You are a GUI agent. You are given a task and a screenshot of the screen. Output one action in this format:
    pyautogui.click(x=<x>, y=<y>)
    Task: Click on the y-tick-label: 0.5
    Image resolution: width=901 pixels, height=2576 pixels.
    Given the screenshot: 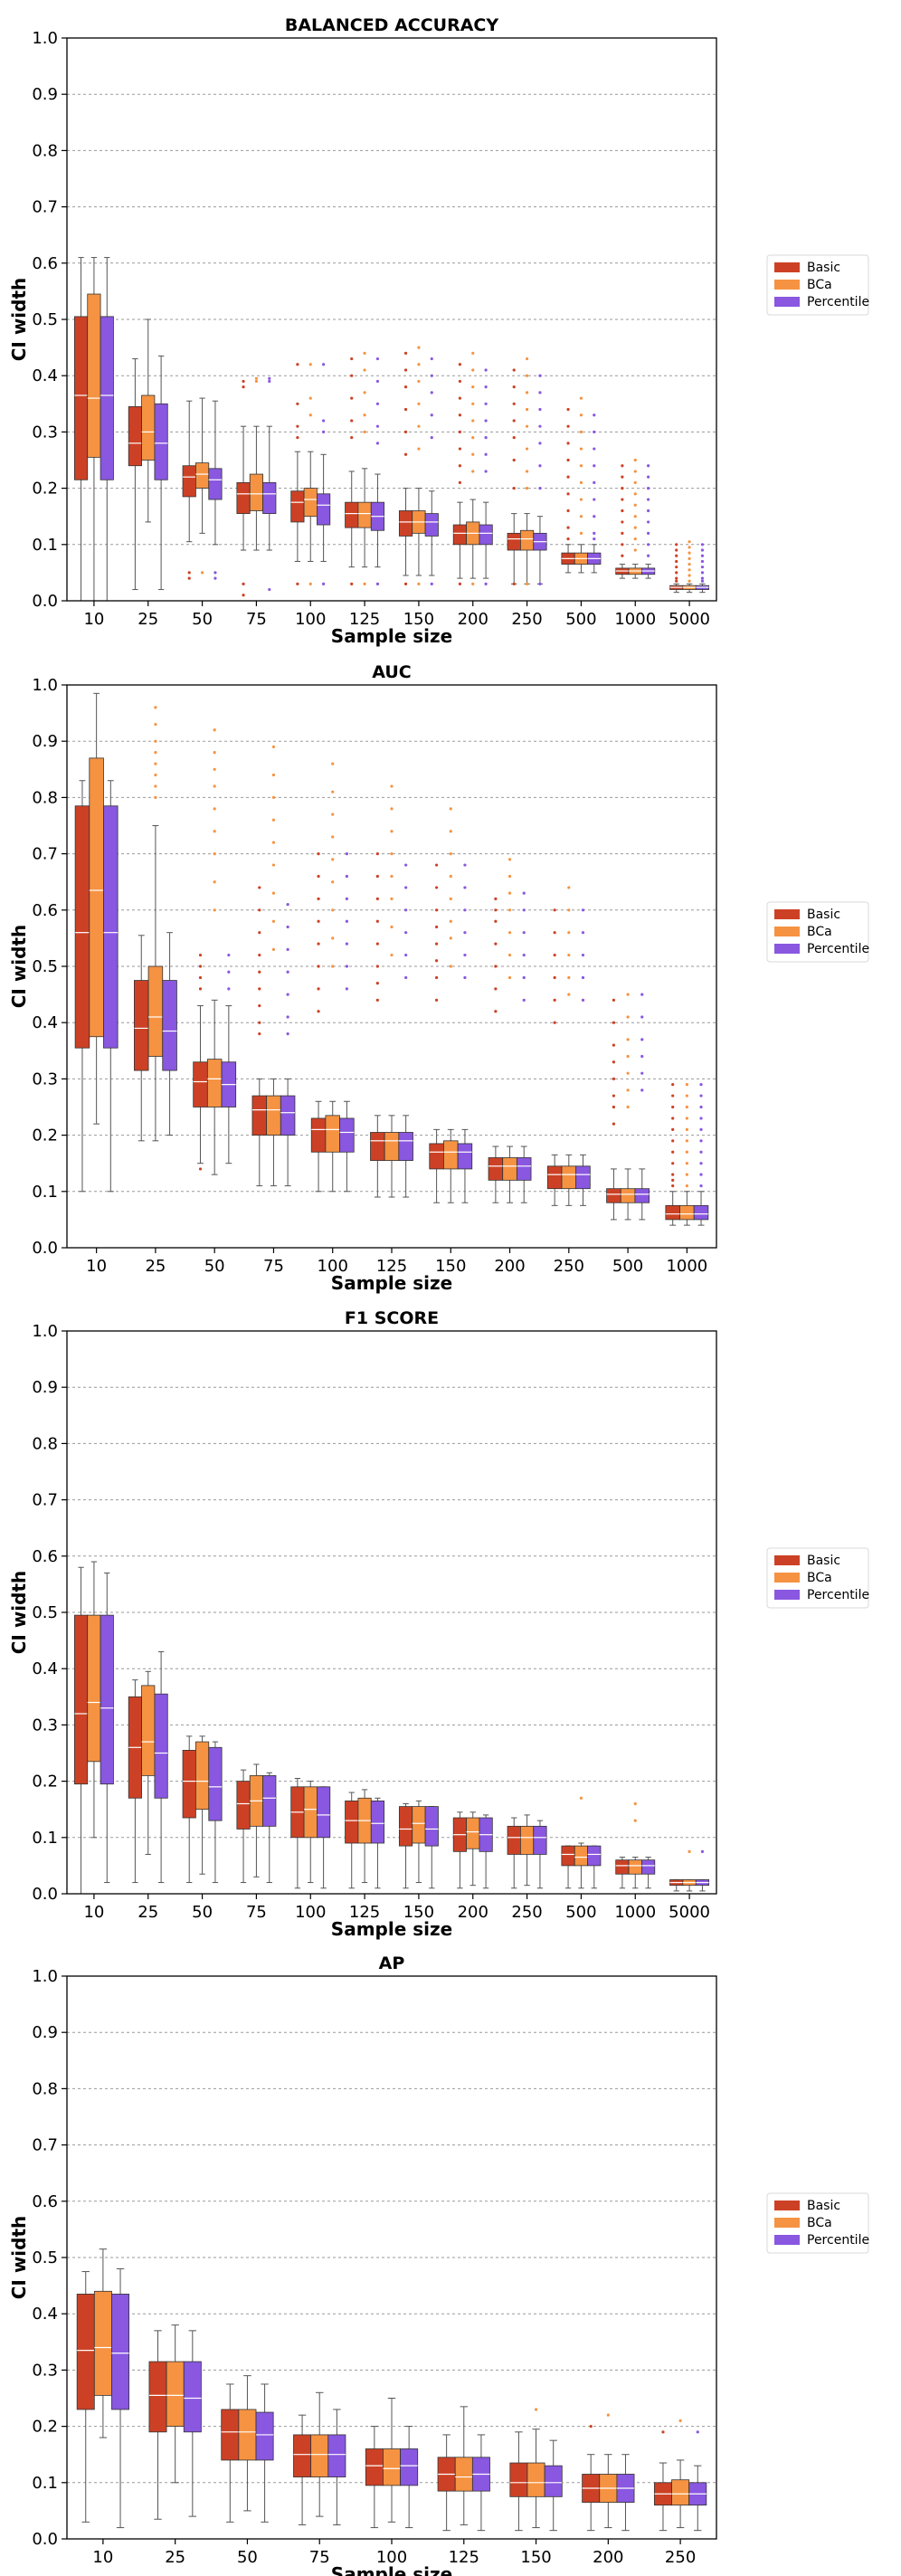 What is the action you would take?
    pyautogui.click(x=45, y=967)
    